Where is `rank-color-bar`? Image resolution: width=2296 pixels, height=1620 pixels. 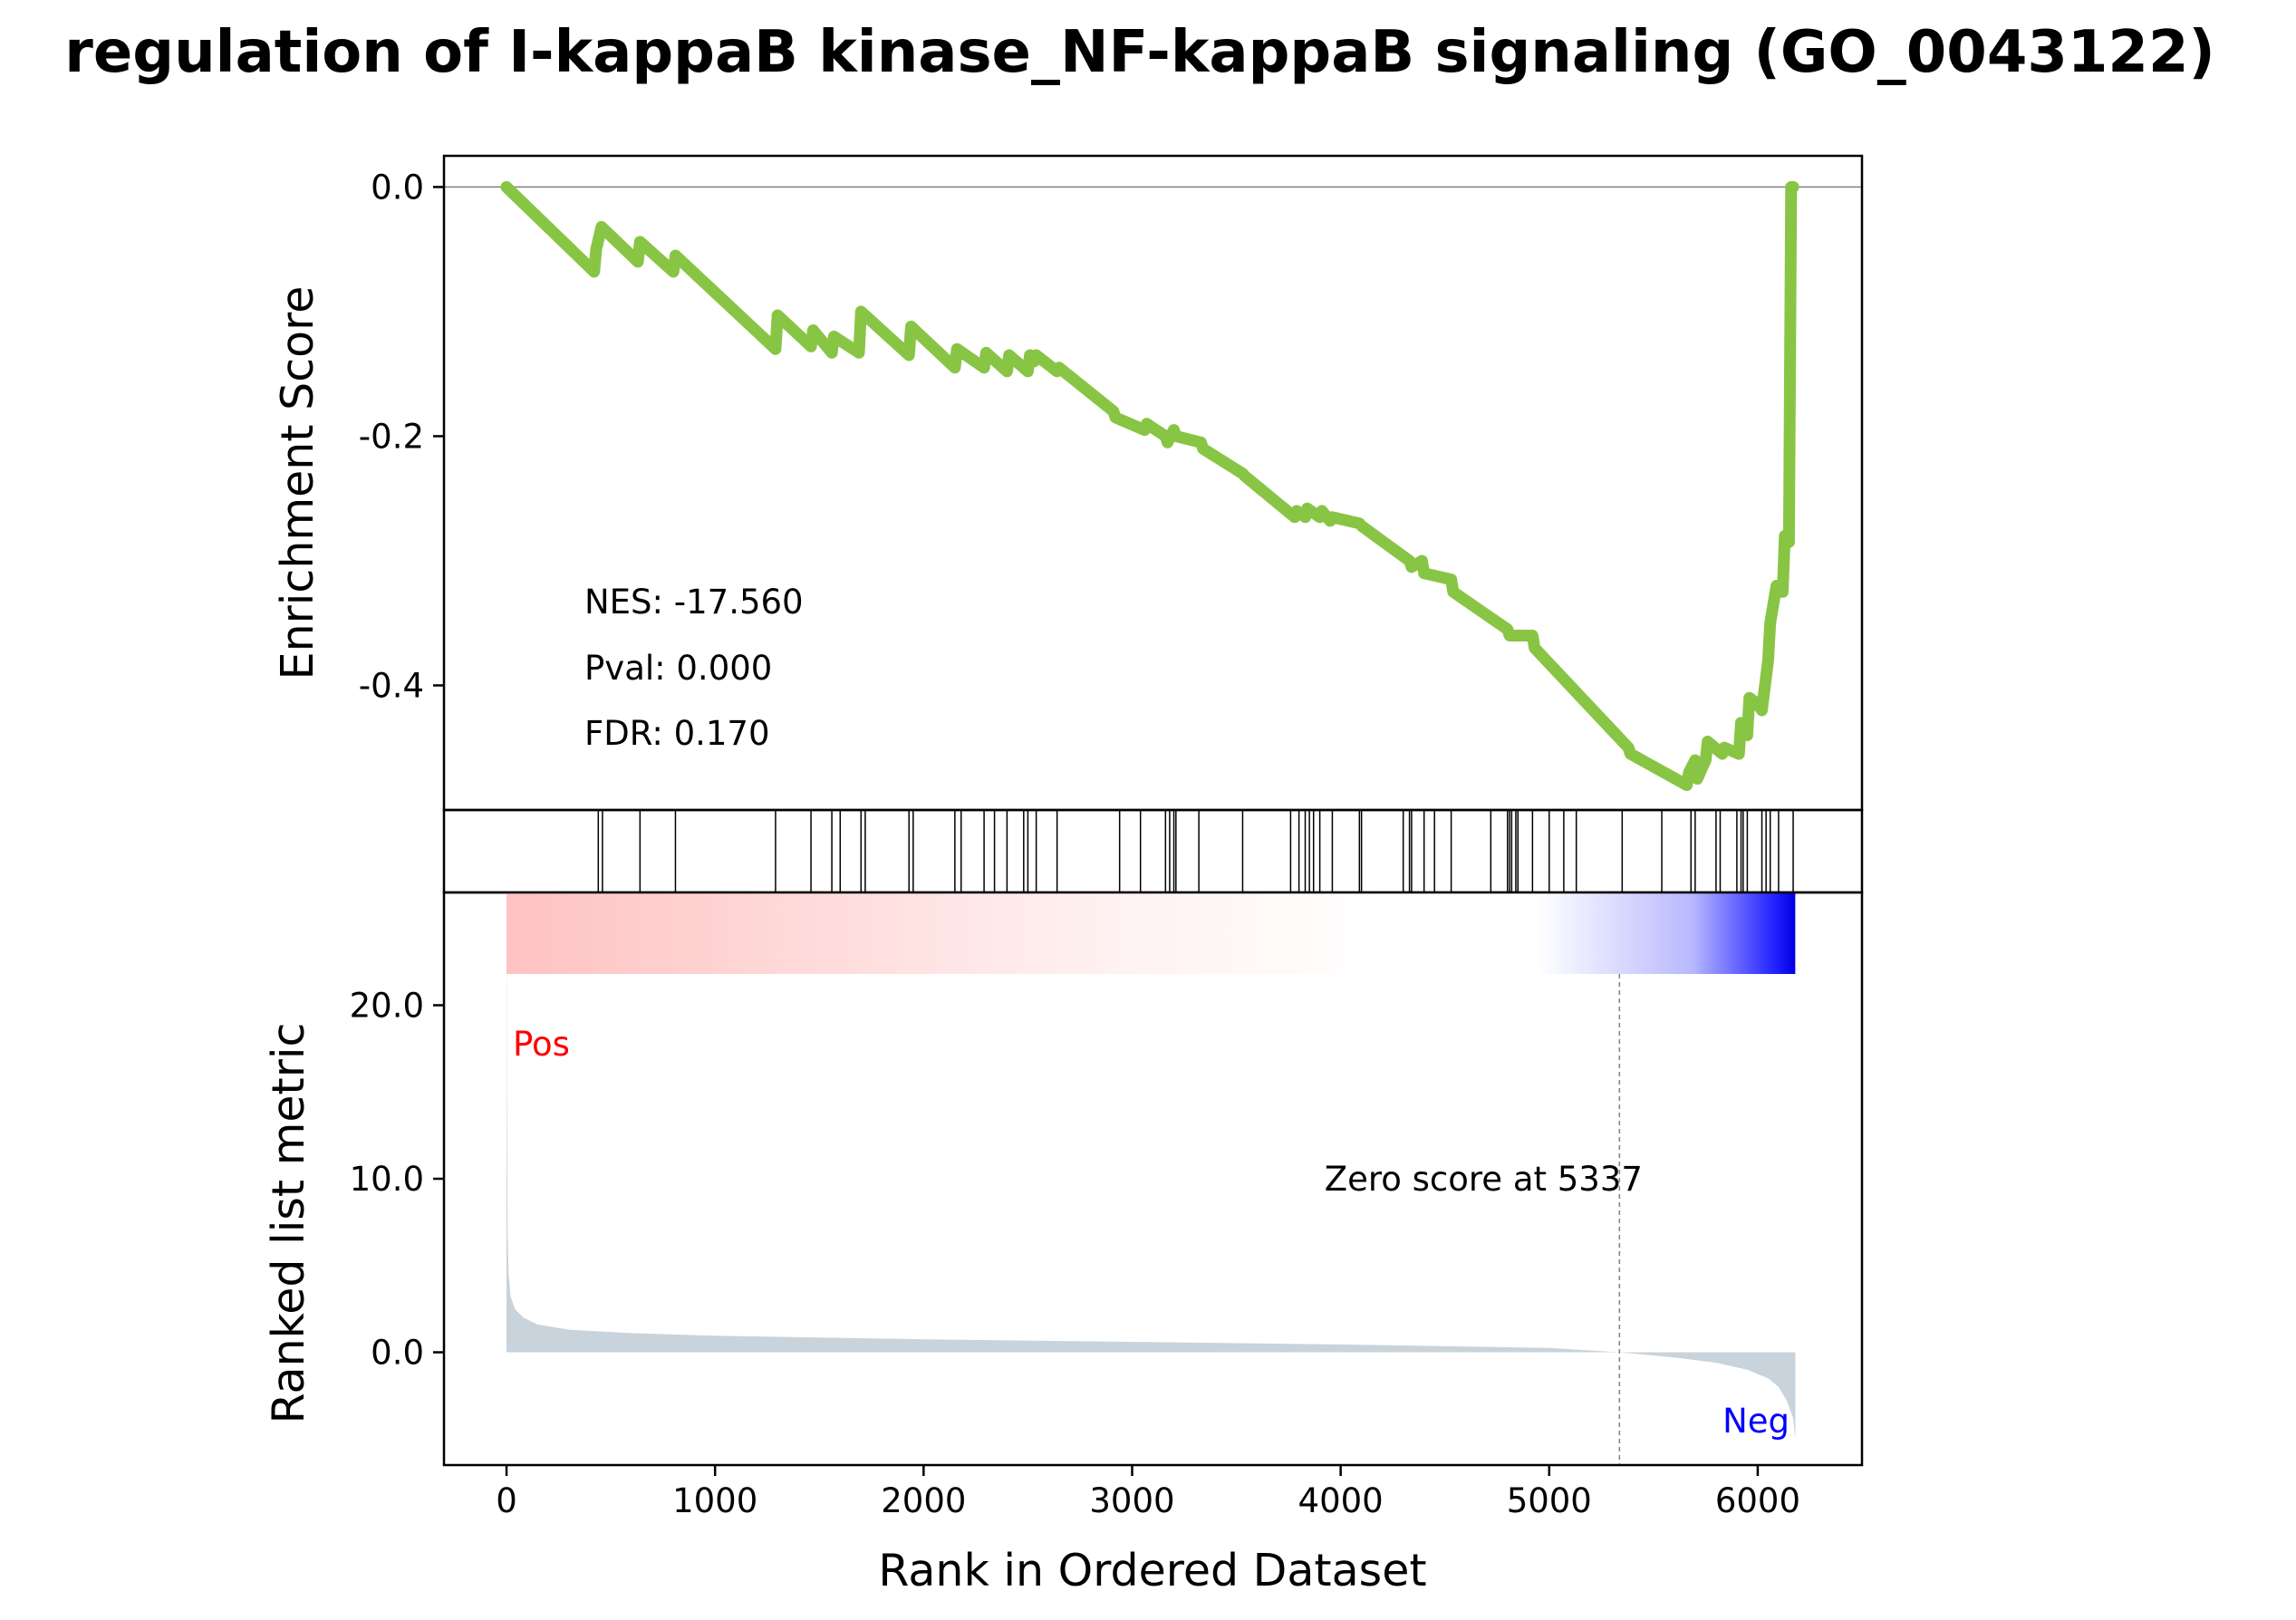
rank-color-bar is located at coordinates (1151, 933).